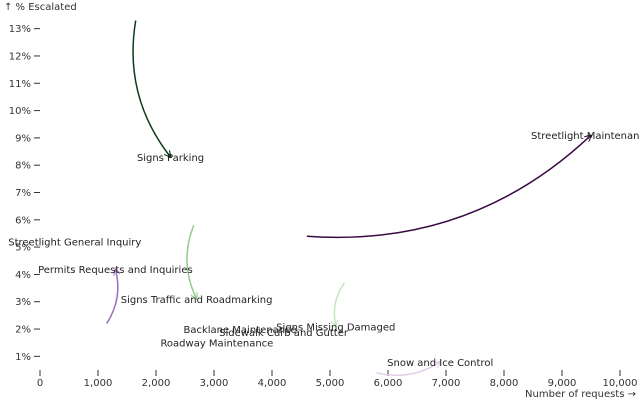  Describe the element at coordinates (23, 330) in the screenshot. I see `y-tick-label: 2%` at that location.